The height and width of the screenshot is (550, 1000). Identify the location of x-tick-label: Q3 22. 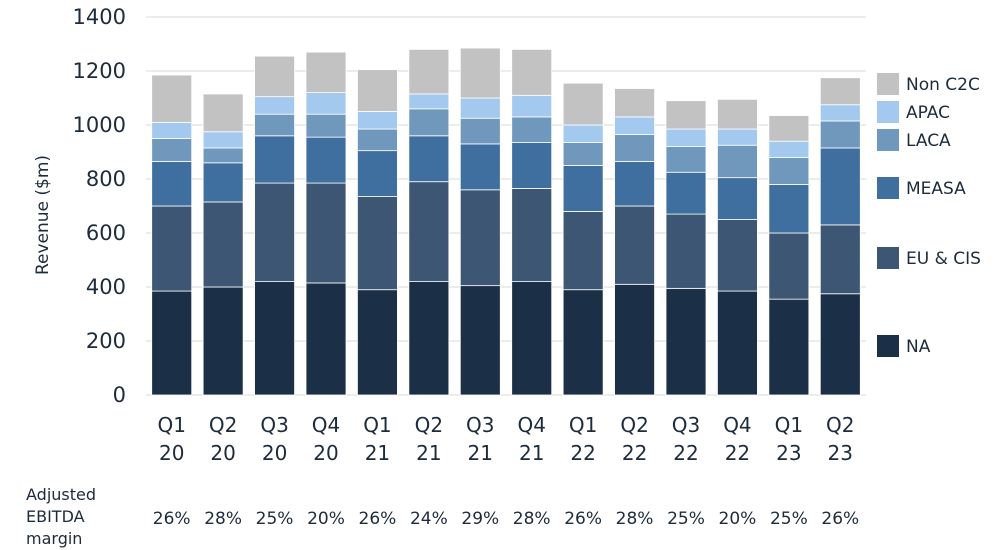
(686, 439).